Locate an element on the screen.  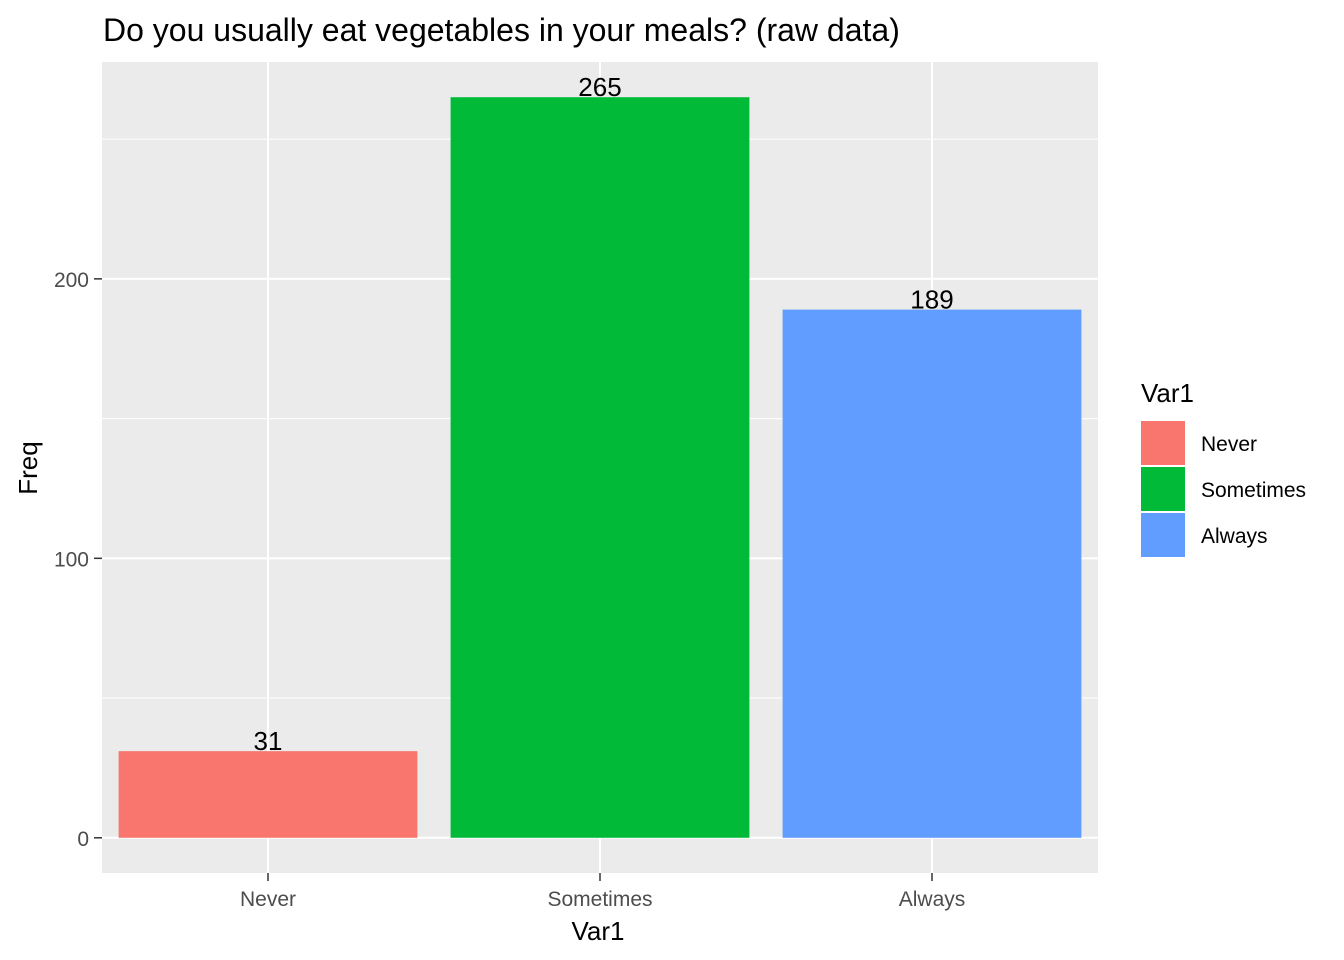
y-axis: 0 100 200 is located at coordinates (78, 560).